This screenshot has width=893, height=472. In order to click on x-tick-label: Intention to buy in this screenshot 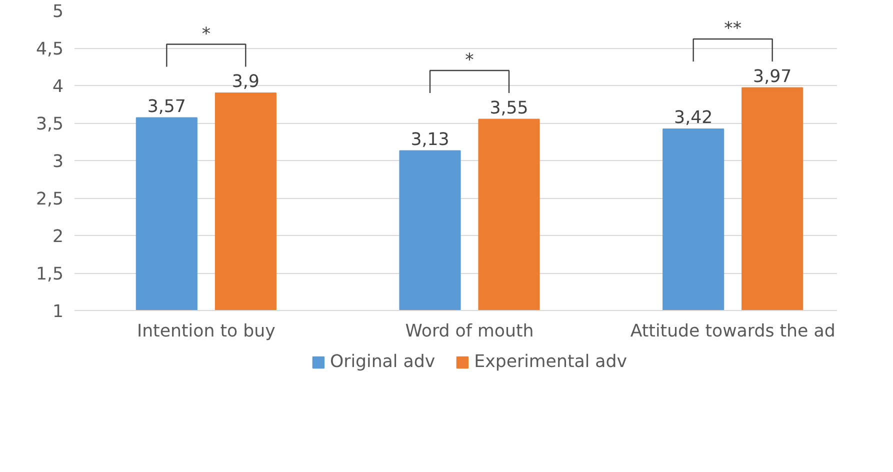, I will do `click(206, 332)`.